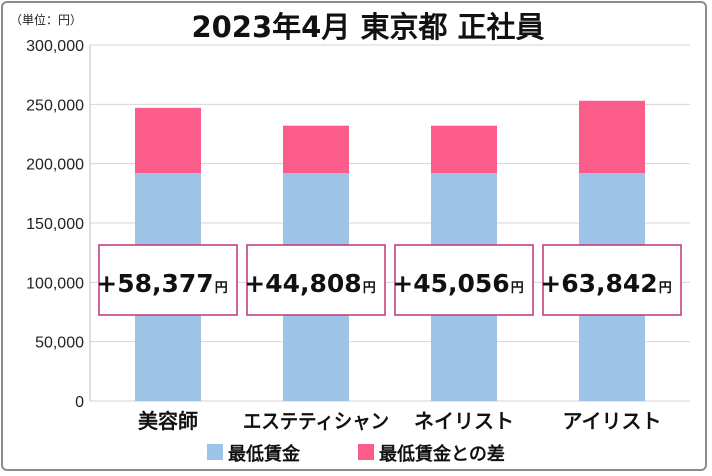 Image resolution: width=712 pixels, height=476 pixels. What do you see at coordinates (302, 283) in the screenshot?
I see `difference-value: +44,808` at bounding box center [302, 283].